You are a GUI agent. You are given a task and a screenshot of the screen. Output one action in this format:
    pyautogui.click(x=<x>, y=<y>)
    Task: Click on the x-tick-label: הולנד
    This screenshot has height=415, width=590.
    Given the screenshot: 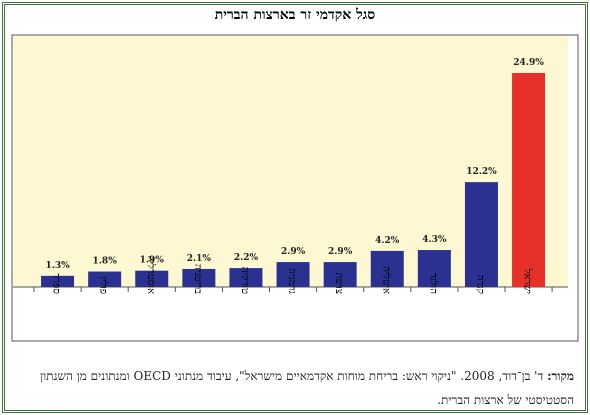 What is the action you would take?
    pyautogui.click(x=433, y=283)
    